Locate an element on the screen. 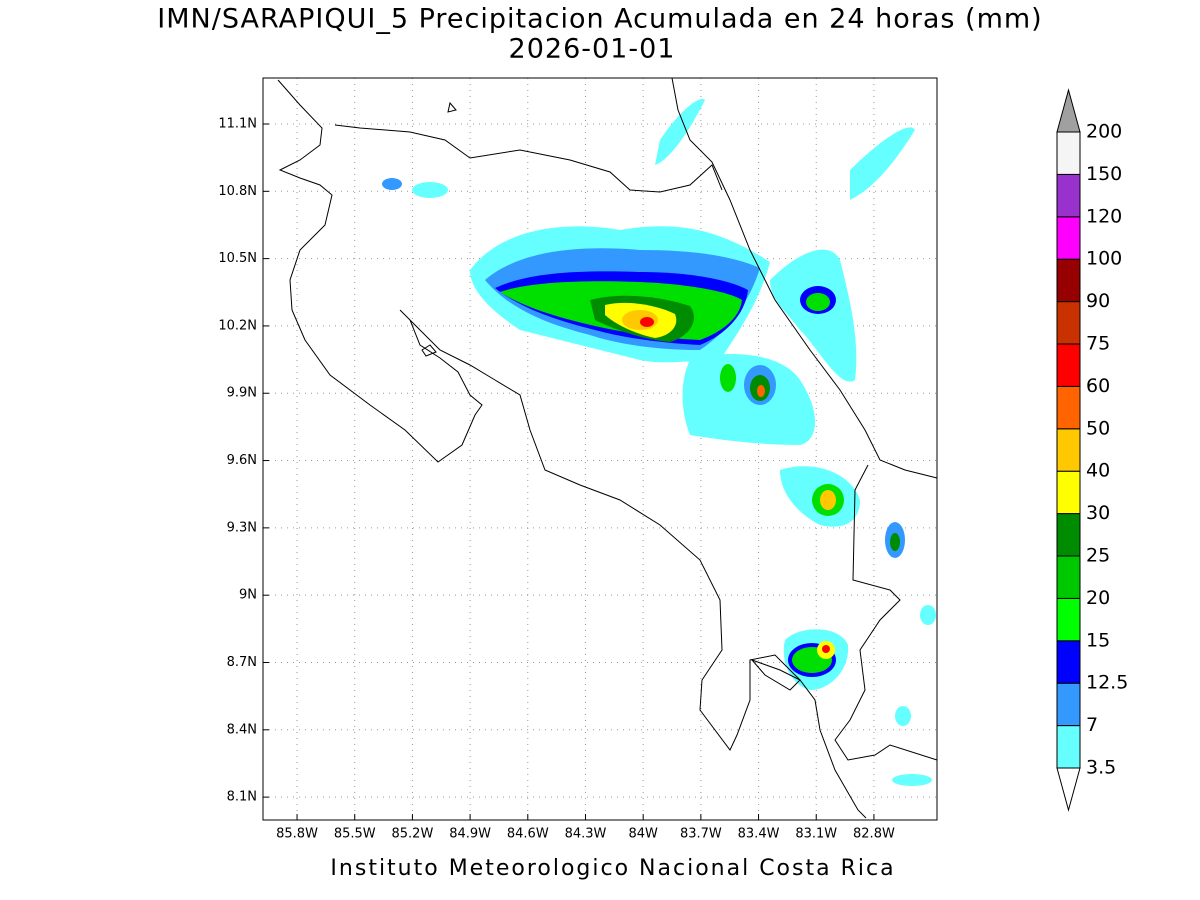 The height and width of the screenshot is (900, 1200). y-tick-label: 9.6N is located at coordinates (242, 460).